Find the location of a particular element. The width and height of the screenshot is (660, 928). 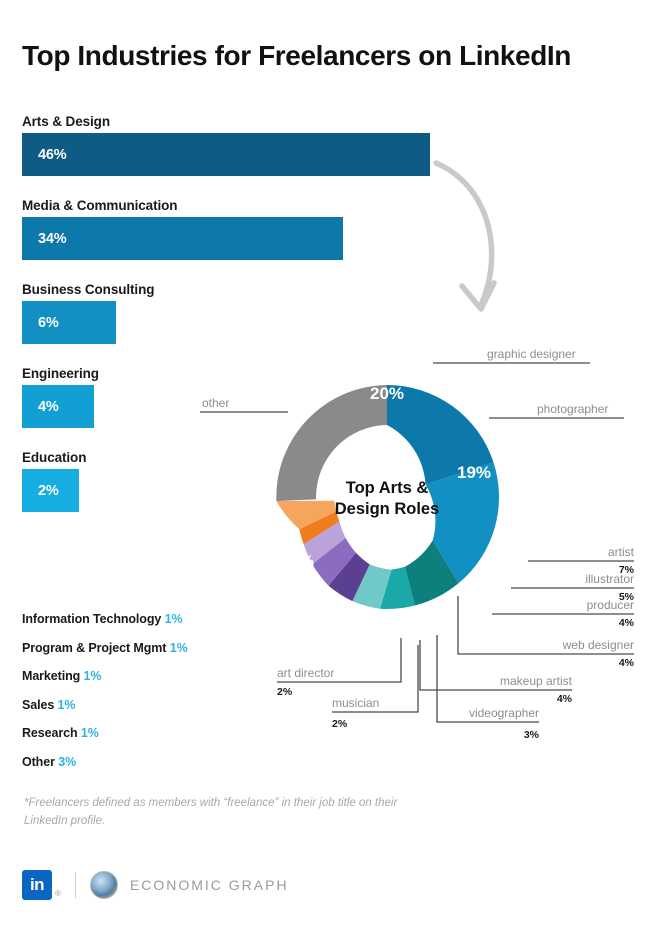

donut-label-videographer: videographer is located at coordinates (504, 713).